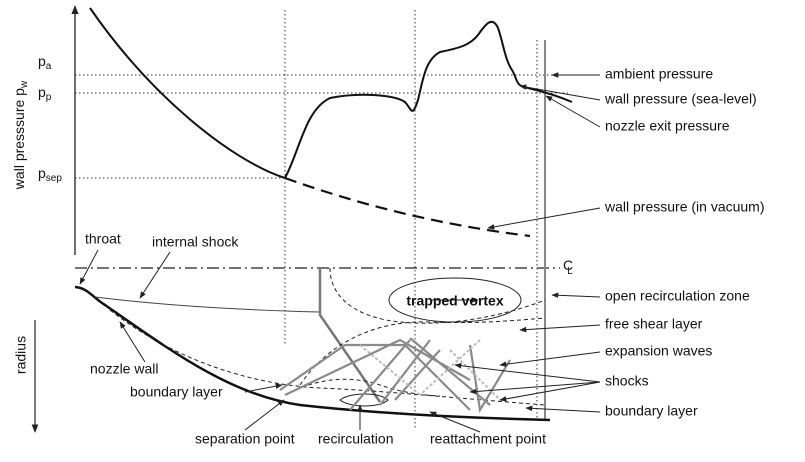 The height and width of the screenshot is (462, 805). What do you see at coordinates (677, 296) in the screenshot?
I see `annotation: open recirculation zone` at bounding box center [677, 296].